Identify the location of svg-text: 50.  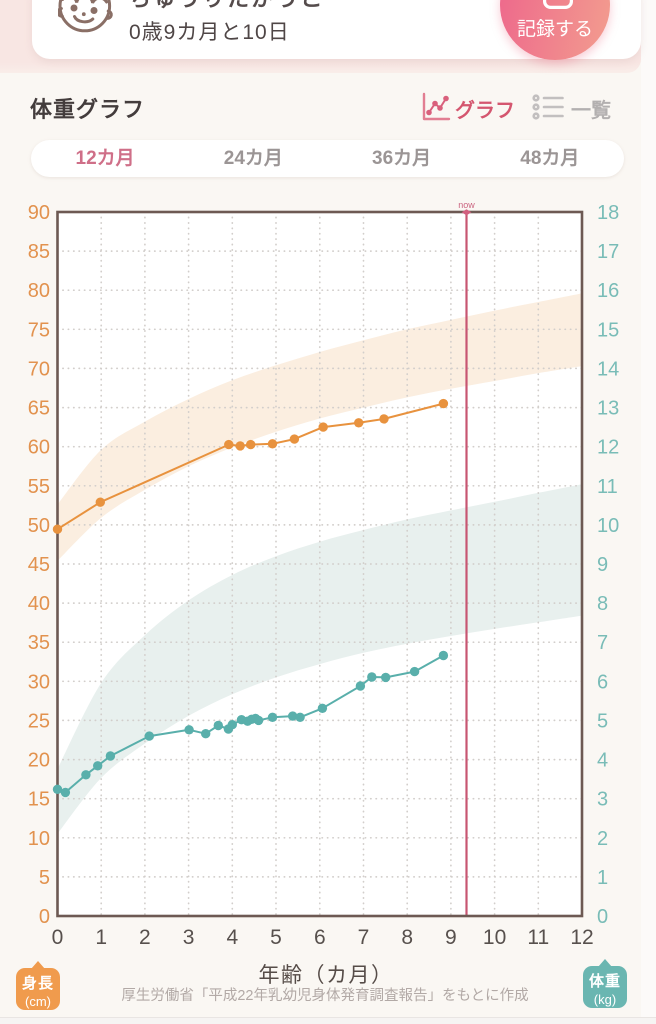
(39, 526).